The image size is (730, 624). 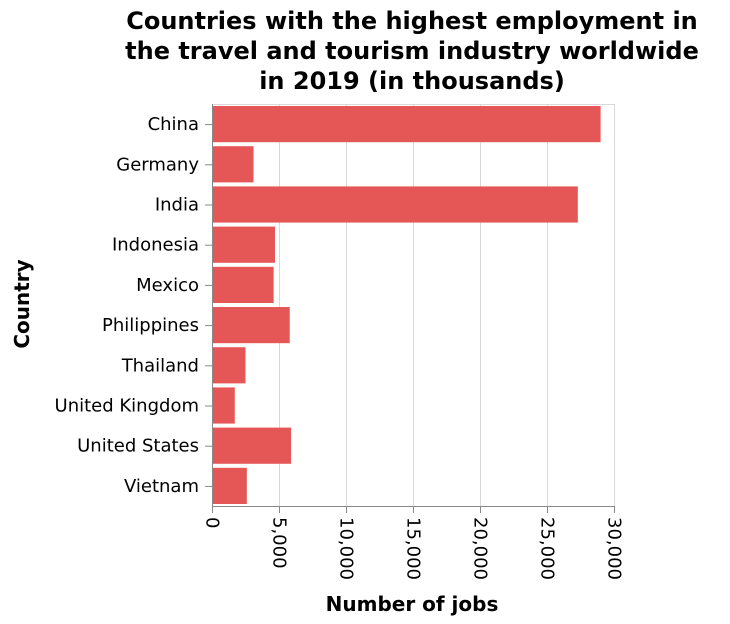 What do you see at coordinates (173, 124) in the screenshot?
I see `y-tick-label: China` at bounding box center [173, 124].